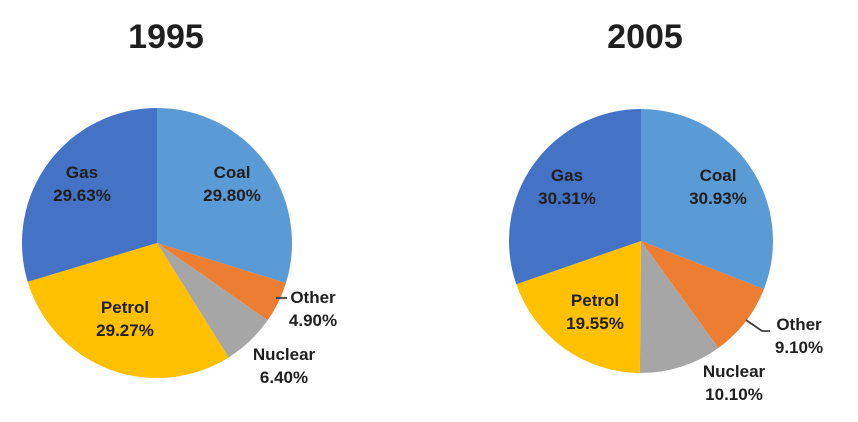 Image resolution: width=858 pixels, height=422 pixels. Describe the element at coordinates (166, 37) in the screenshot. I see `chart-title: 1995` at that location.